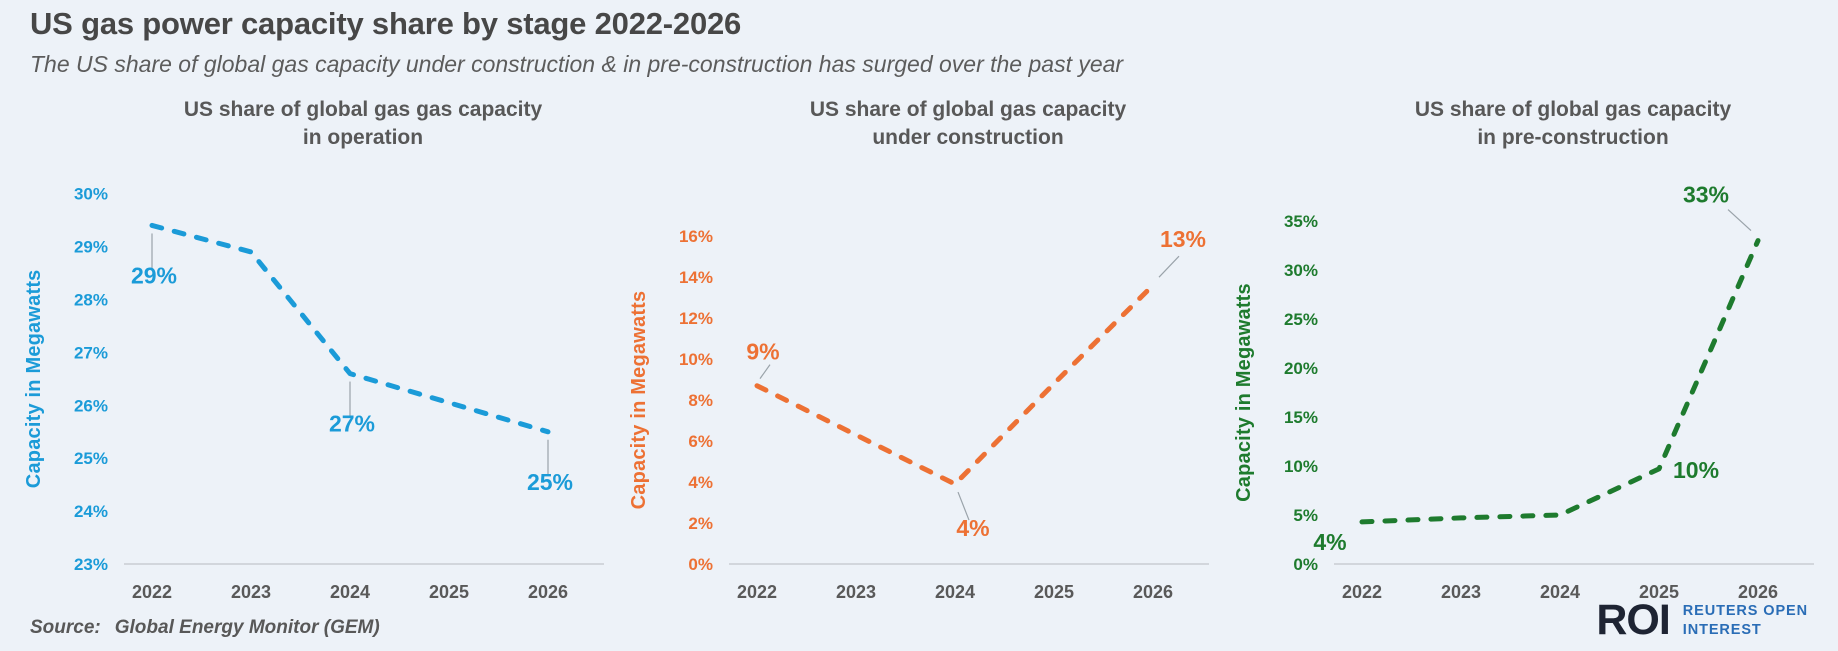 The height and width of the screenshot is (651, 1838). Describe the element at coordinates (91, 405) in the screenshot. I see `y-tick-label: 26%` at that location.